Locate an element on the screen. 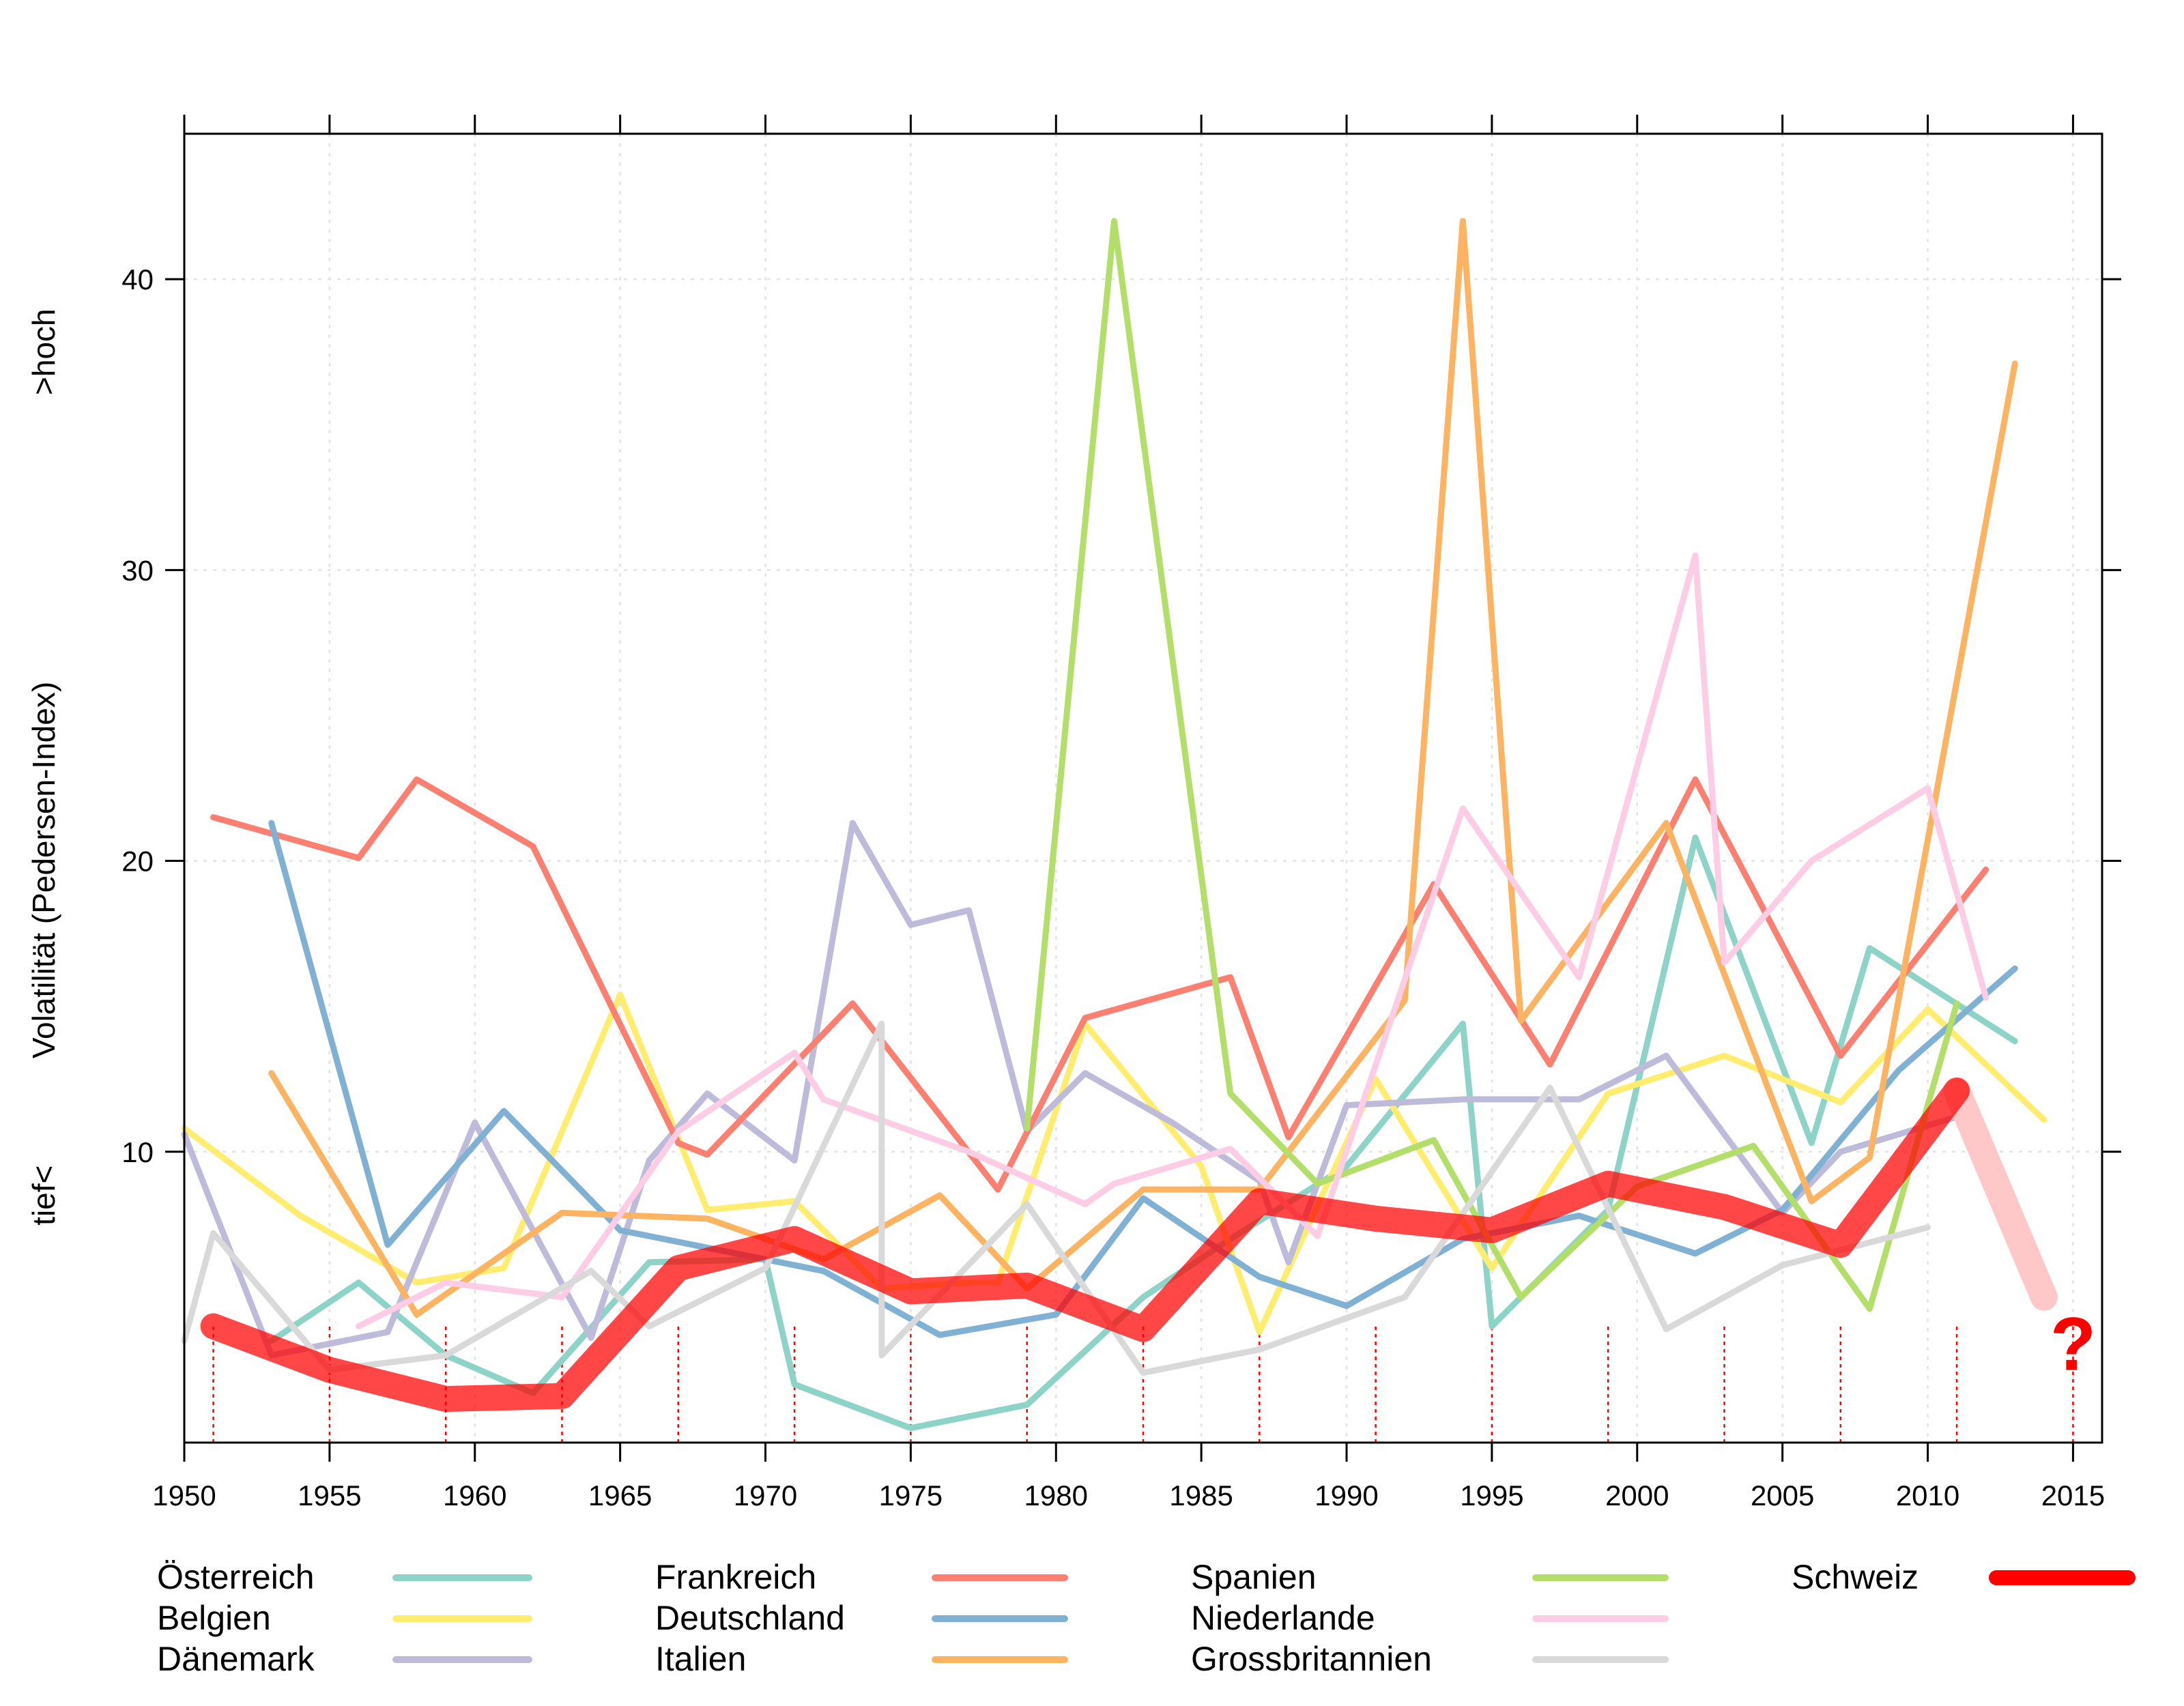 The height and width of the screenshot is (1706, 2184). legend-label: Dänemark is located at coordinates (236, 1659).